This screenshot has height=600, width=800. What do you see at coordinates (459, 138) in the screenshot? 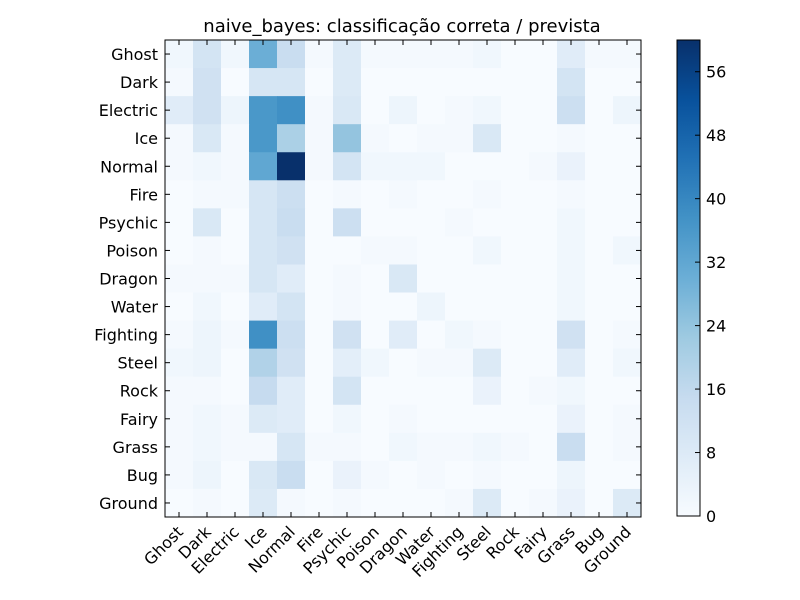
I see `cell-ice-fighting` at bounding box center [459, 138].